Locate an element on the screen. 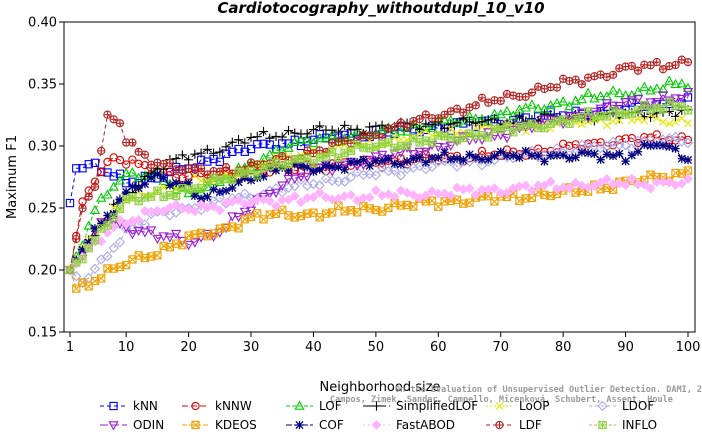 The height and width of the screenshot is (434, 702). x-tick-label: 20 is located at coordinates (188, 347).